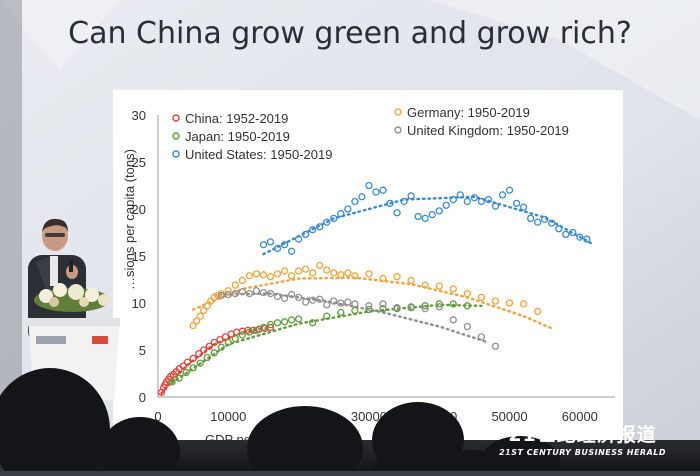  I want to click on side-wall, so click(11, 235).